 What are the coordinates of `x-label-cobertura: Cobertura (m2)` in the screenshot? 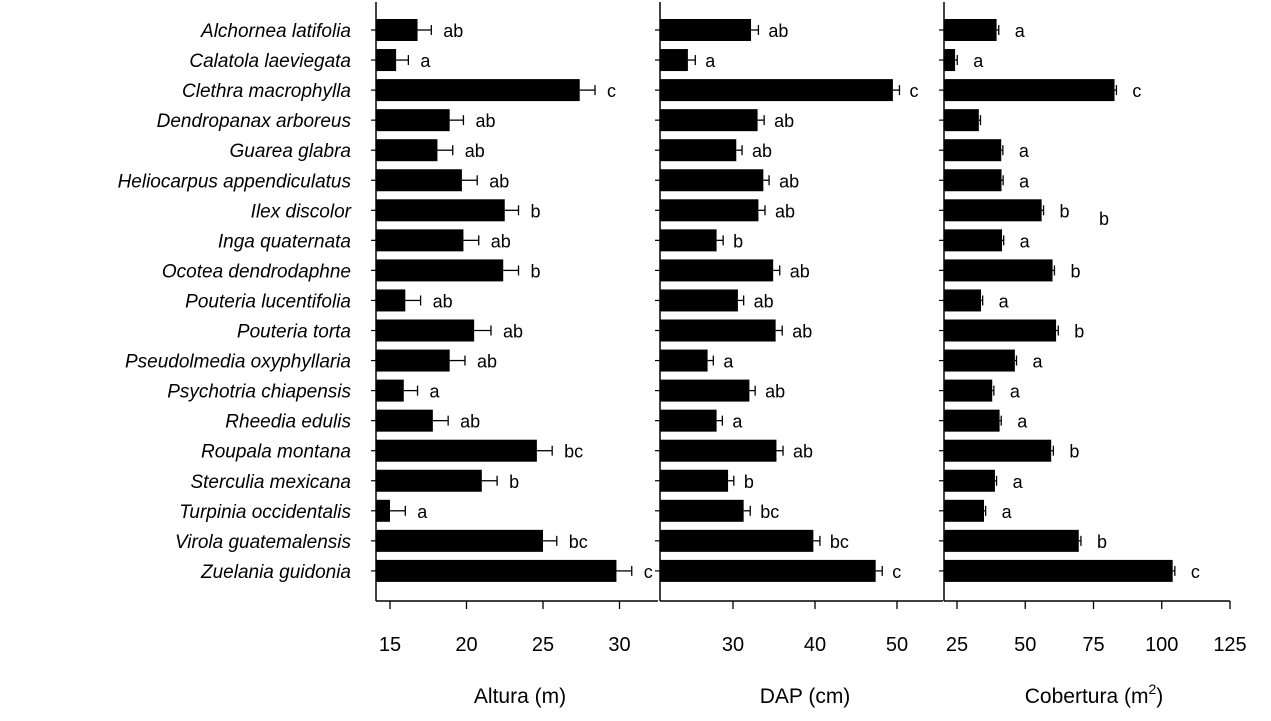 It's located at (1094, 694).